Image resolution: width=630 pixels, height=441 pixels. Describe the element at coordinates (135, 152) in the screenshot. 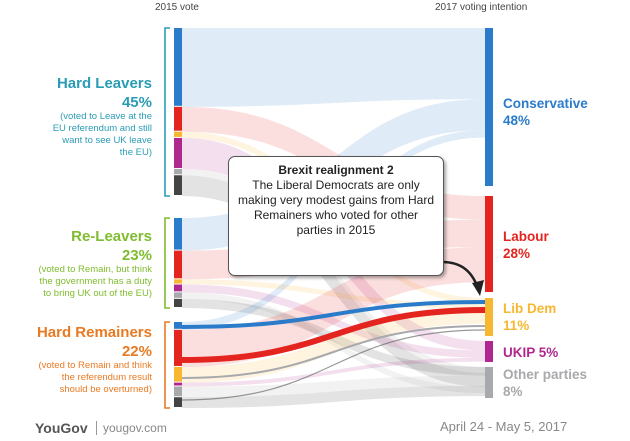

I see `note-line: the EU)` at that location.